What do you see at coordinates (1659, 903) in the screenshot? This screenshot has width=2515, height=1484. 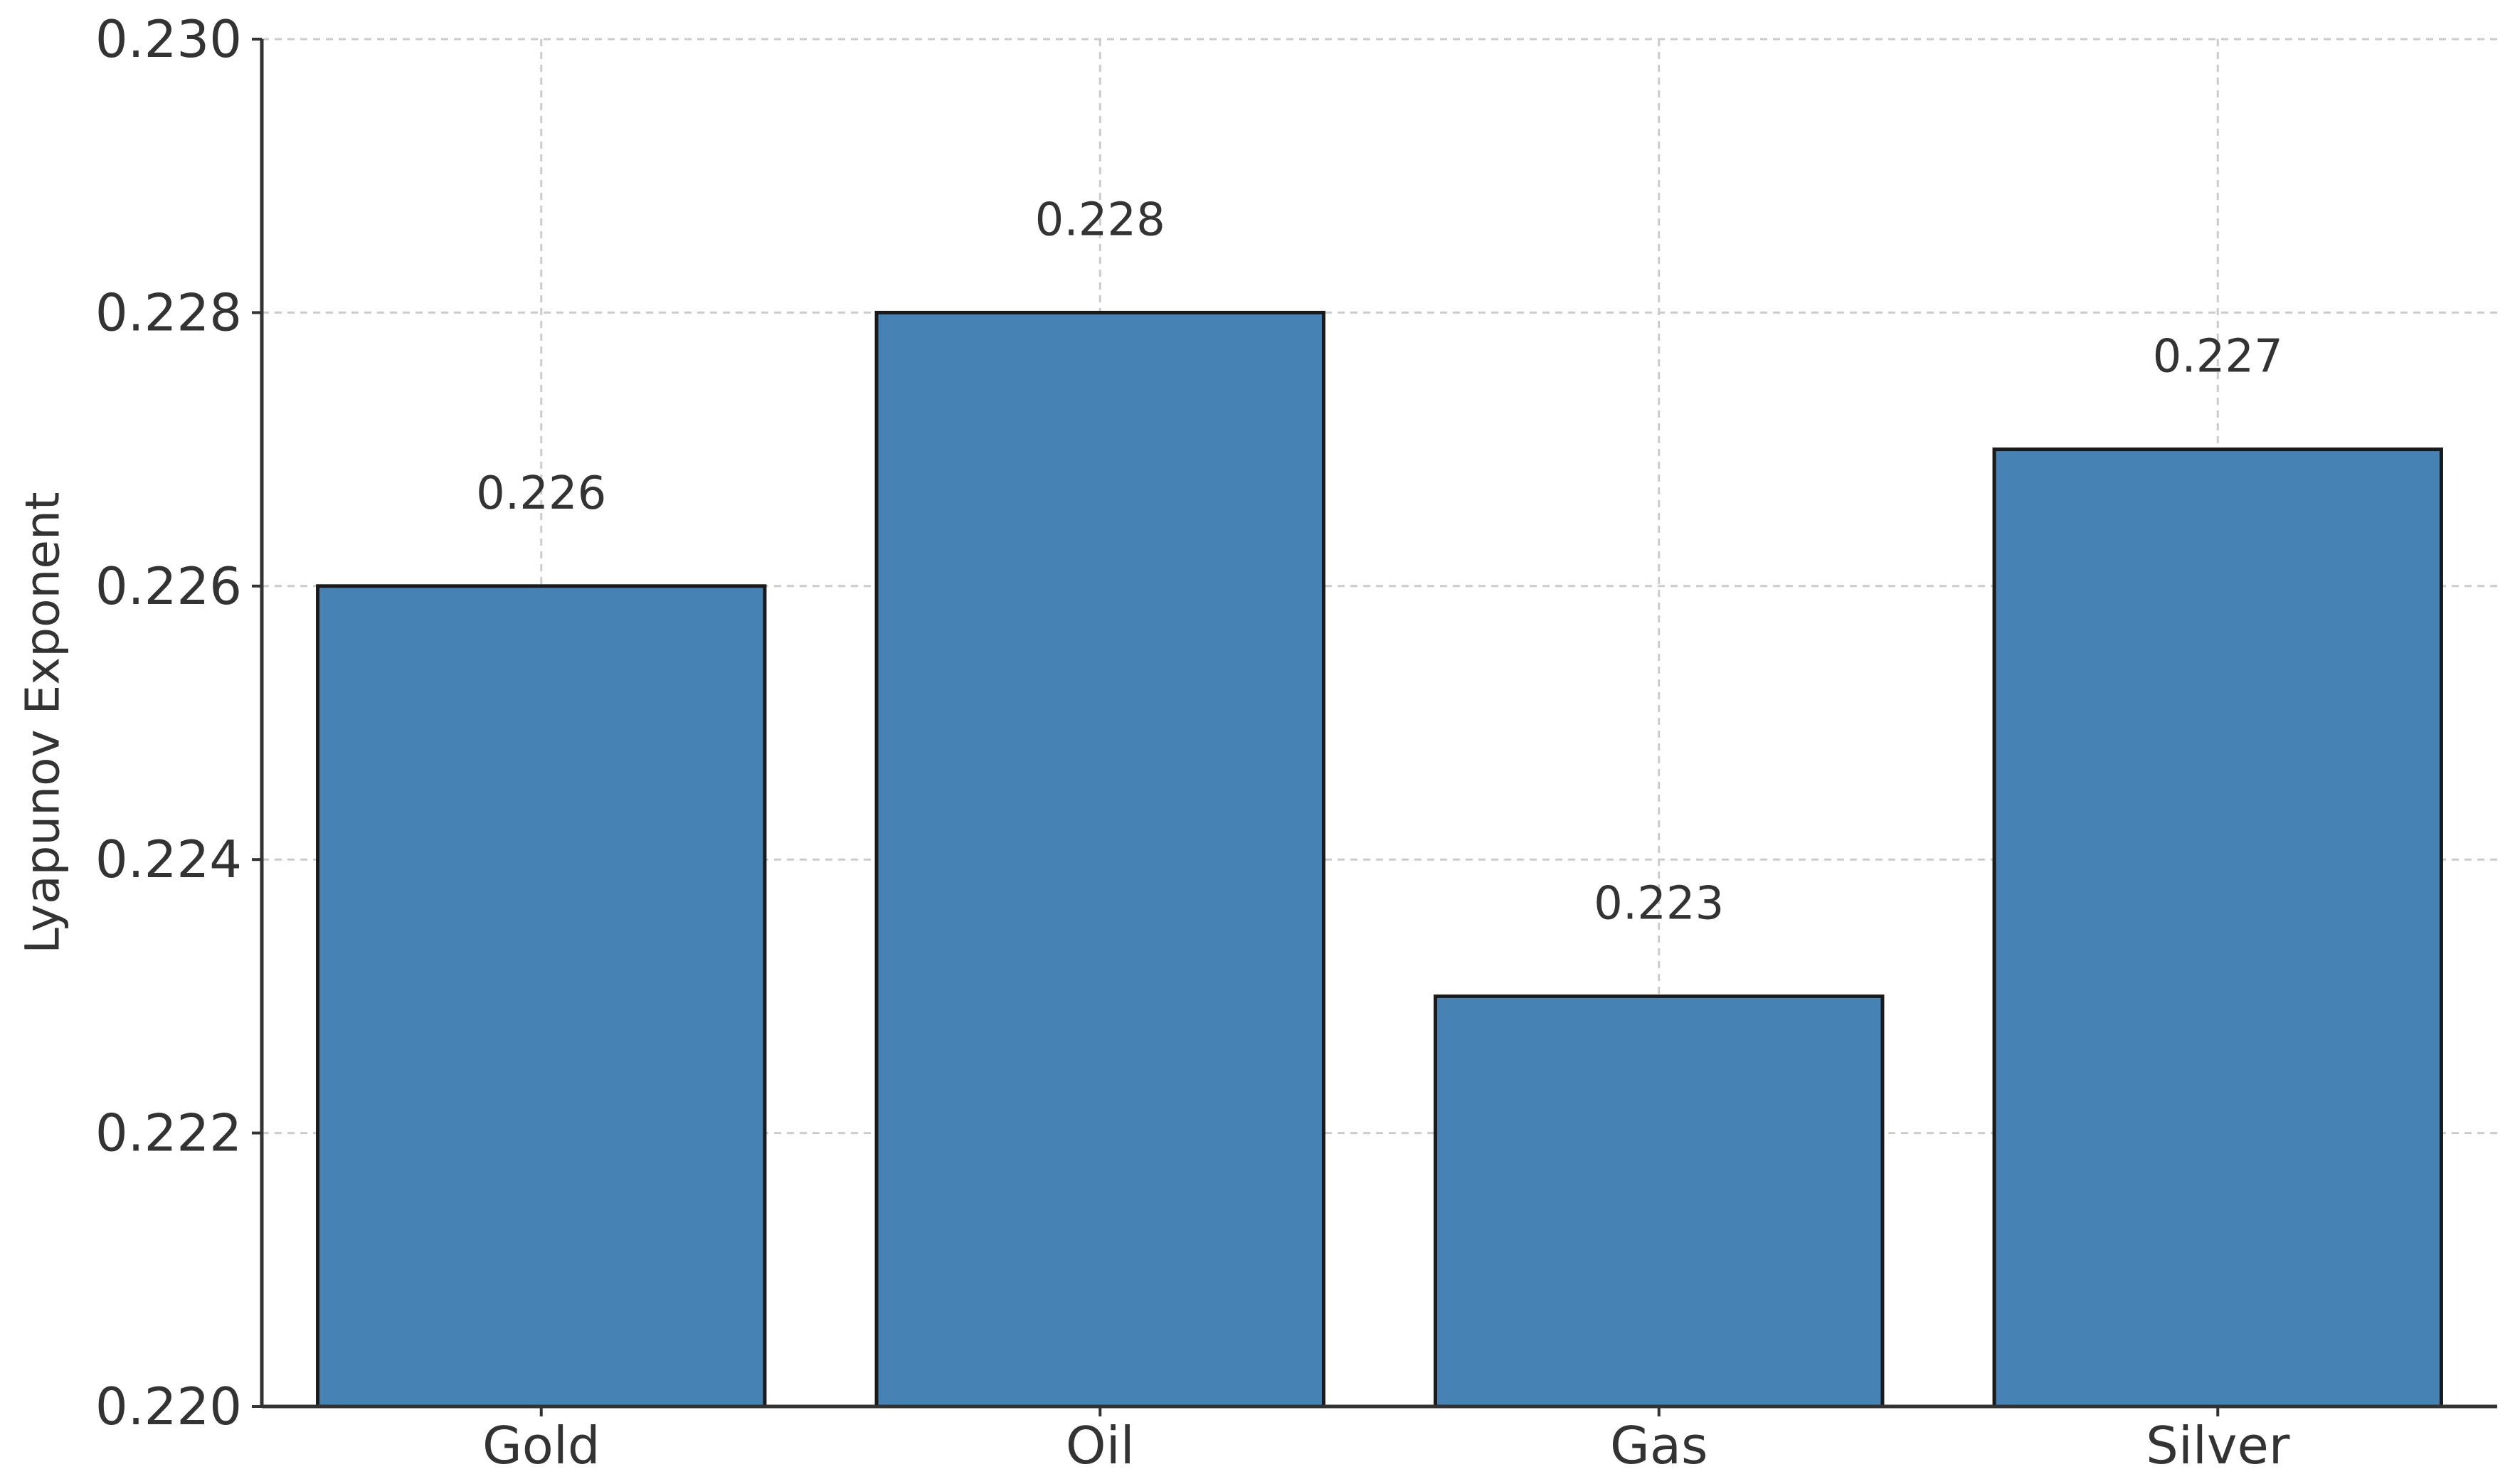 I see `data-label: 0.223` at bounding box center [1659, 903].